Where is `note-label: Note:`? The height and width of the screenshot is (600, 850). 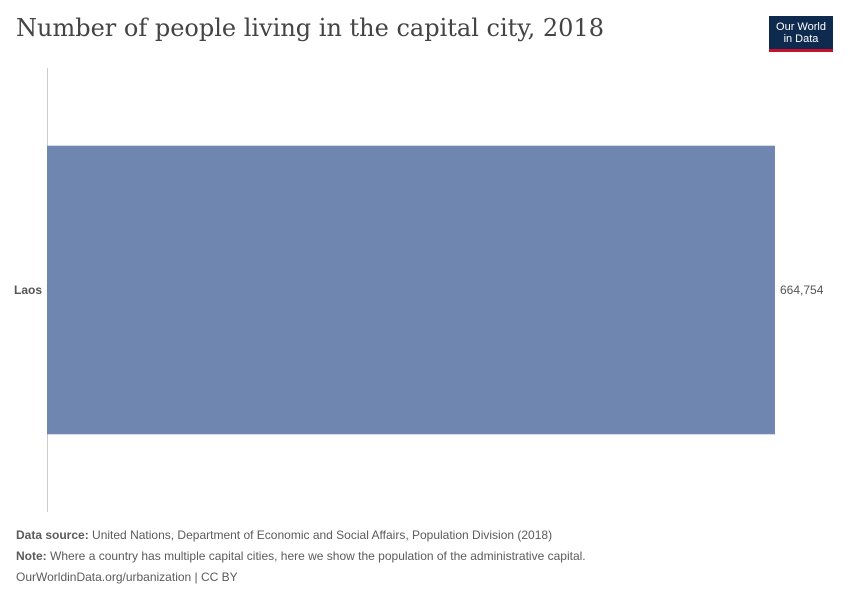
note-label: Note: is located at coordinates (31, 556).